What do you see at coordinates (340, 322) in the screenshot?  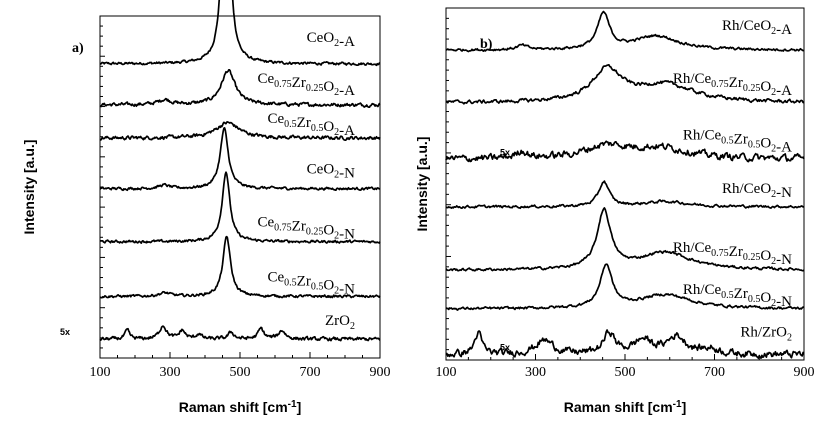 I see `series-label: ZrO2` at bounding box center [340, 322].